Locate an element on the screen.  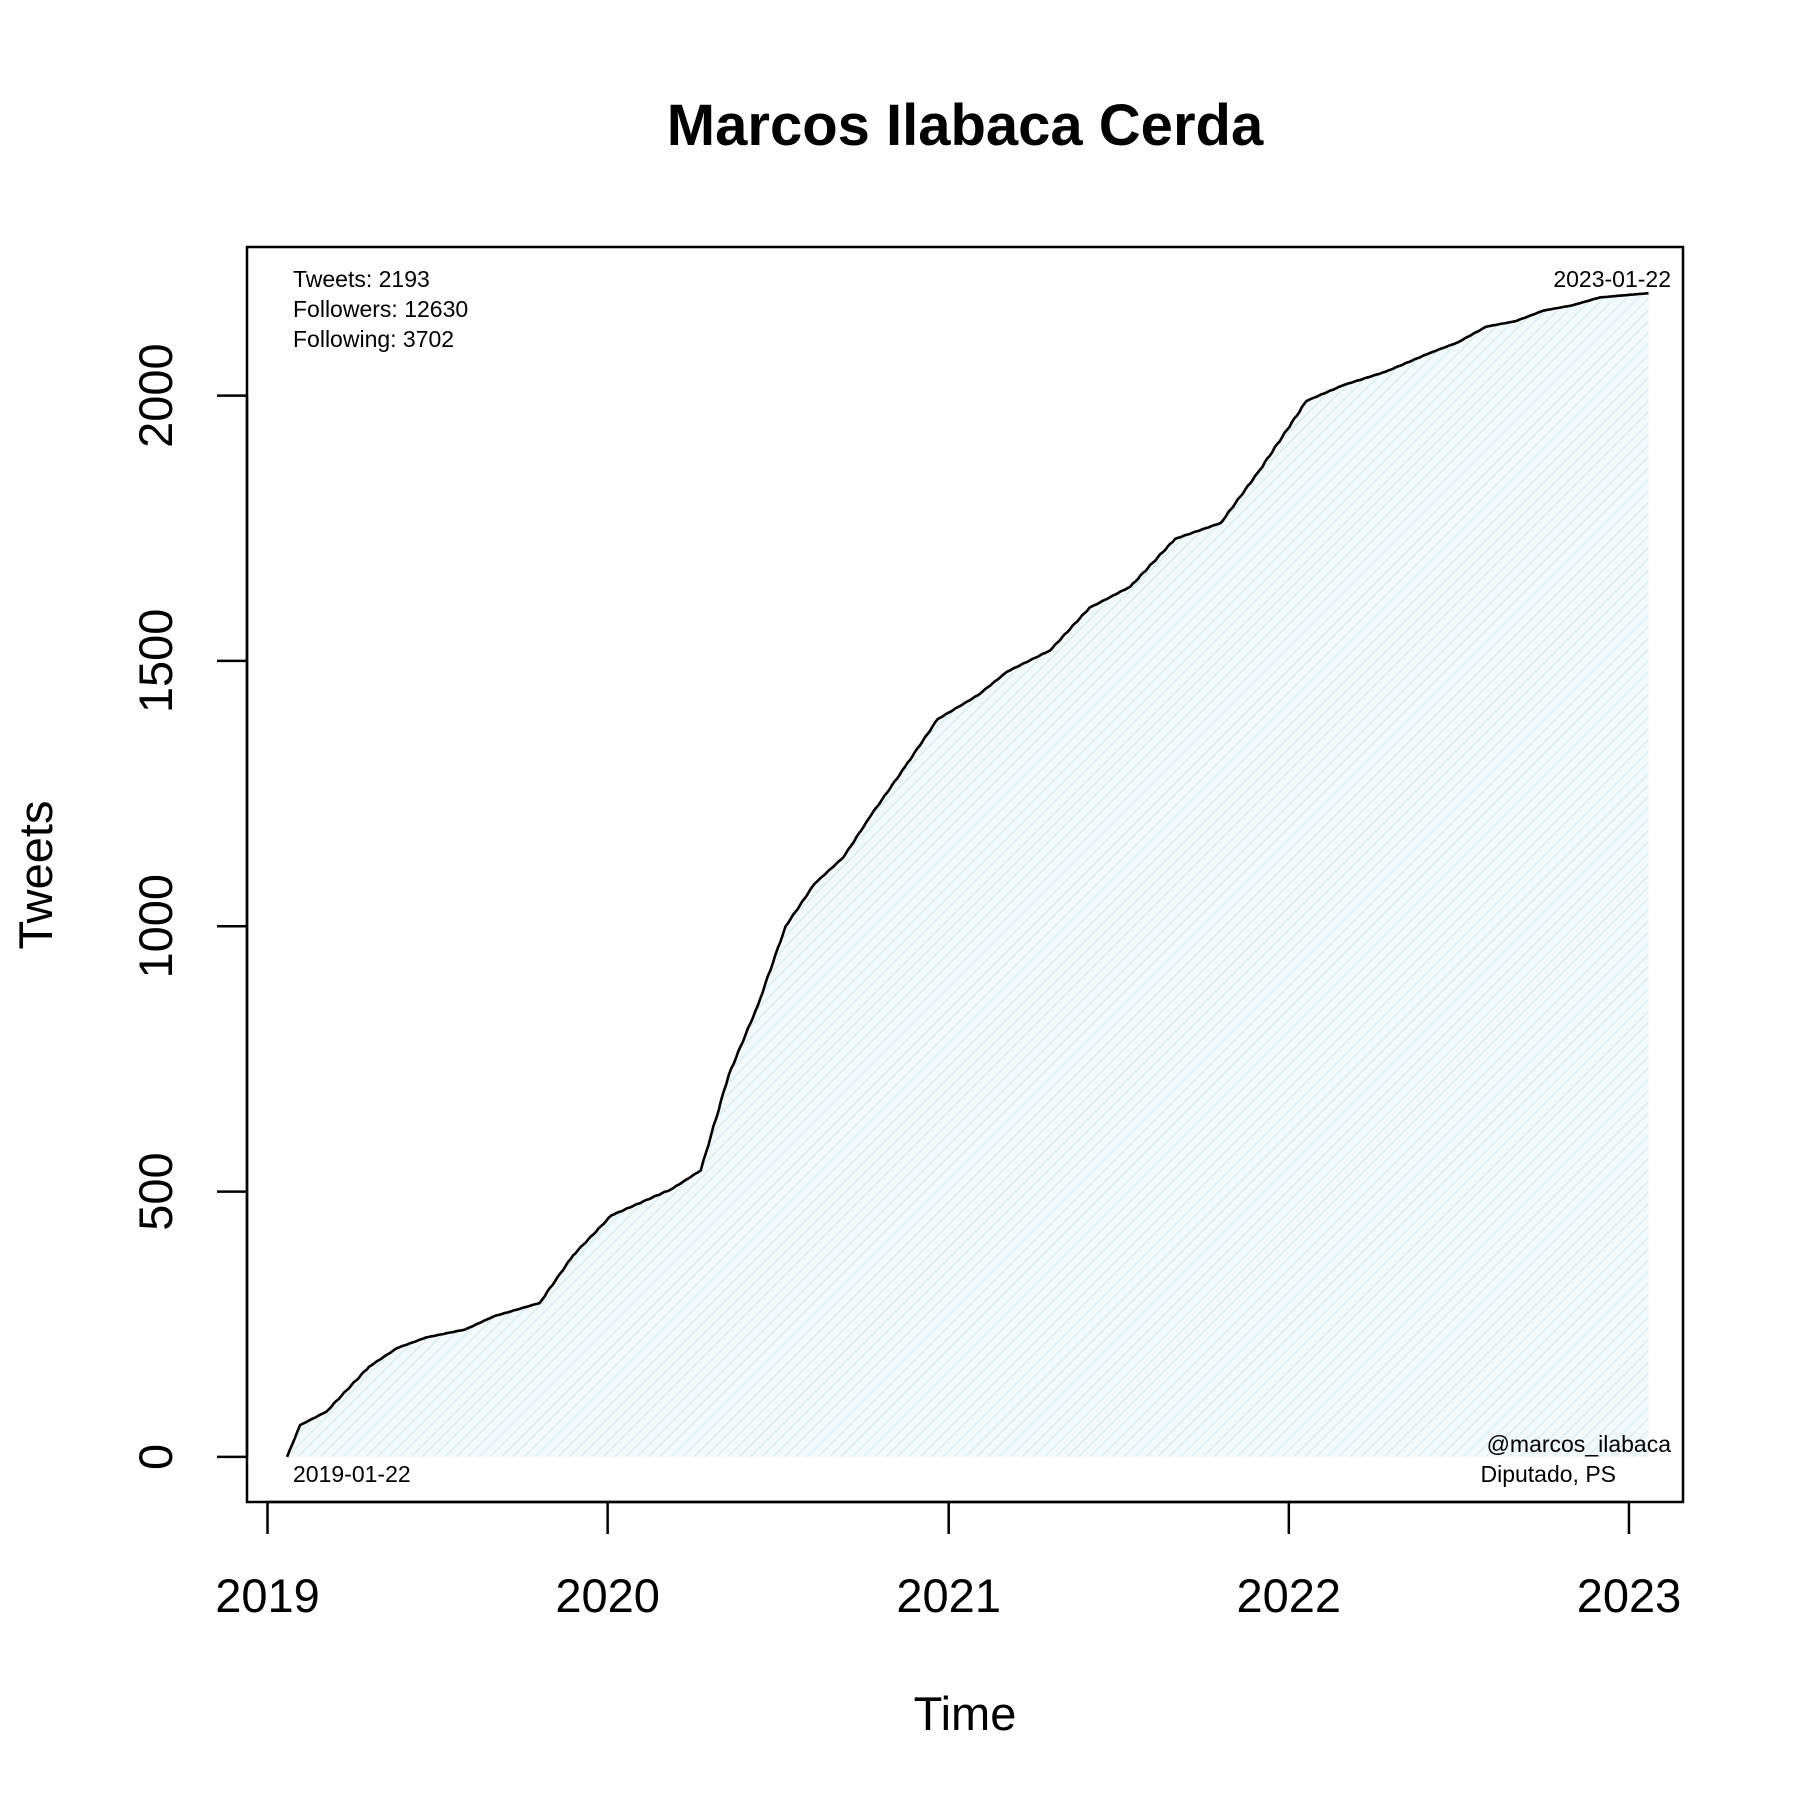
x-axis-label: Time is located at coordinates (965, 1713).